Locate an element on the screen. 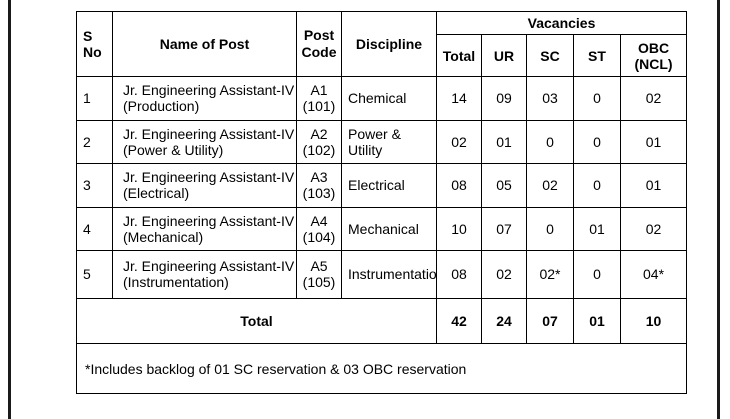  header-post-code: Post Code is located at coordinates (319, 44).